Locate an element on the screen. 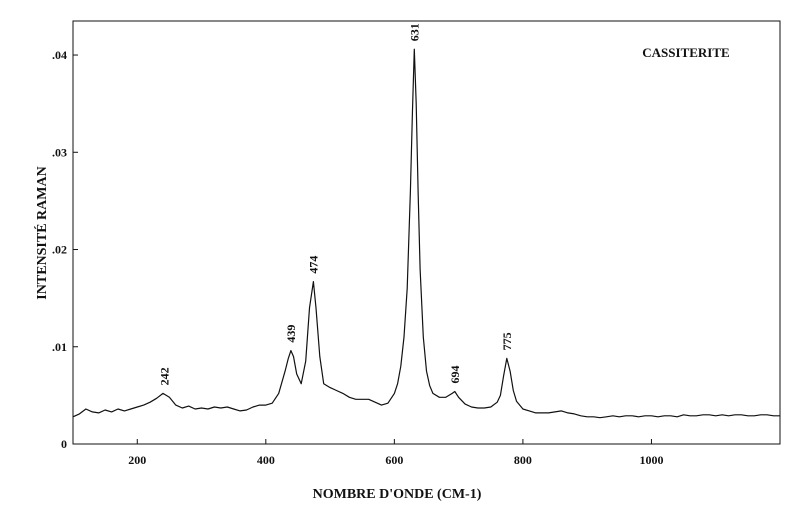 The image size is (801, 508). x-tick-label: 800 is located at coordinates (523, 460).